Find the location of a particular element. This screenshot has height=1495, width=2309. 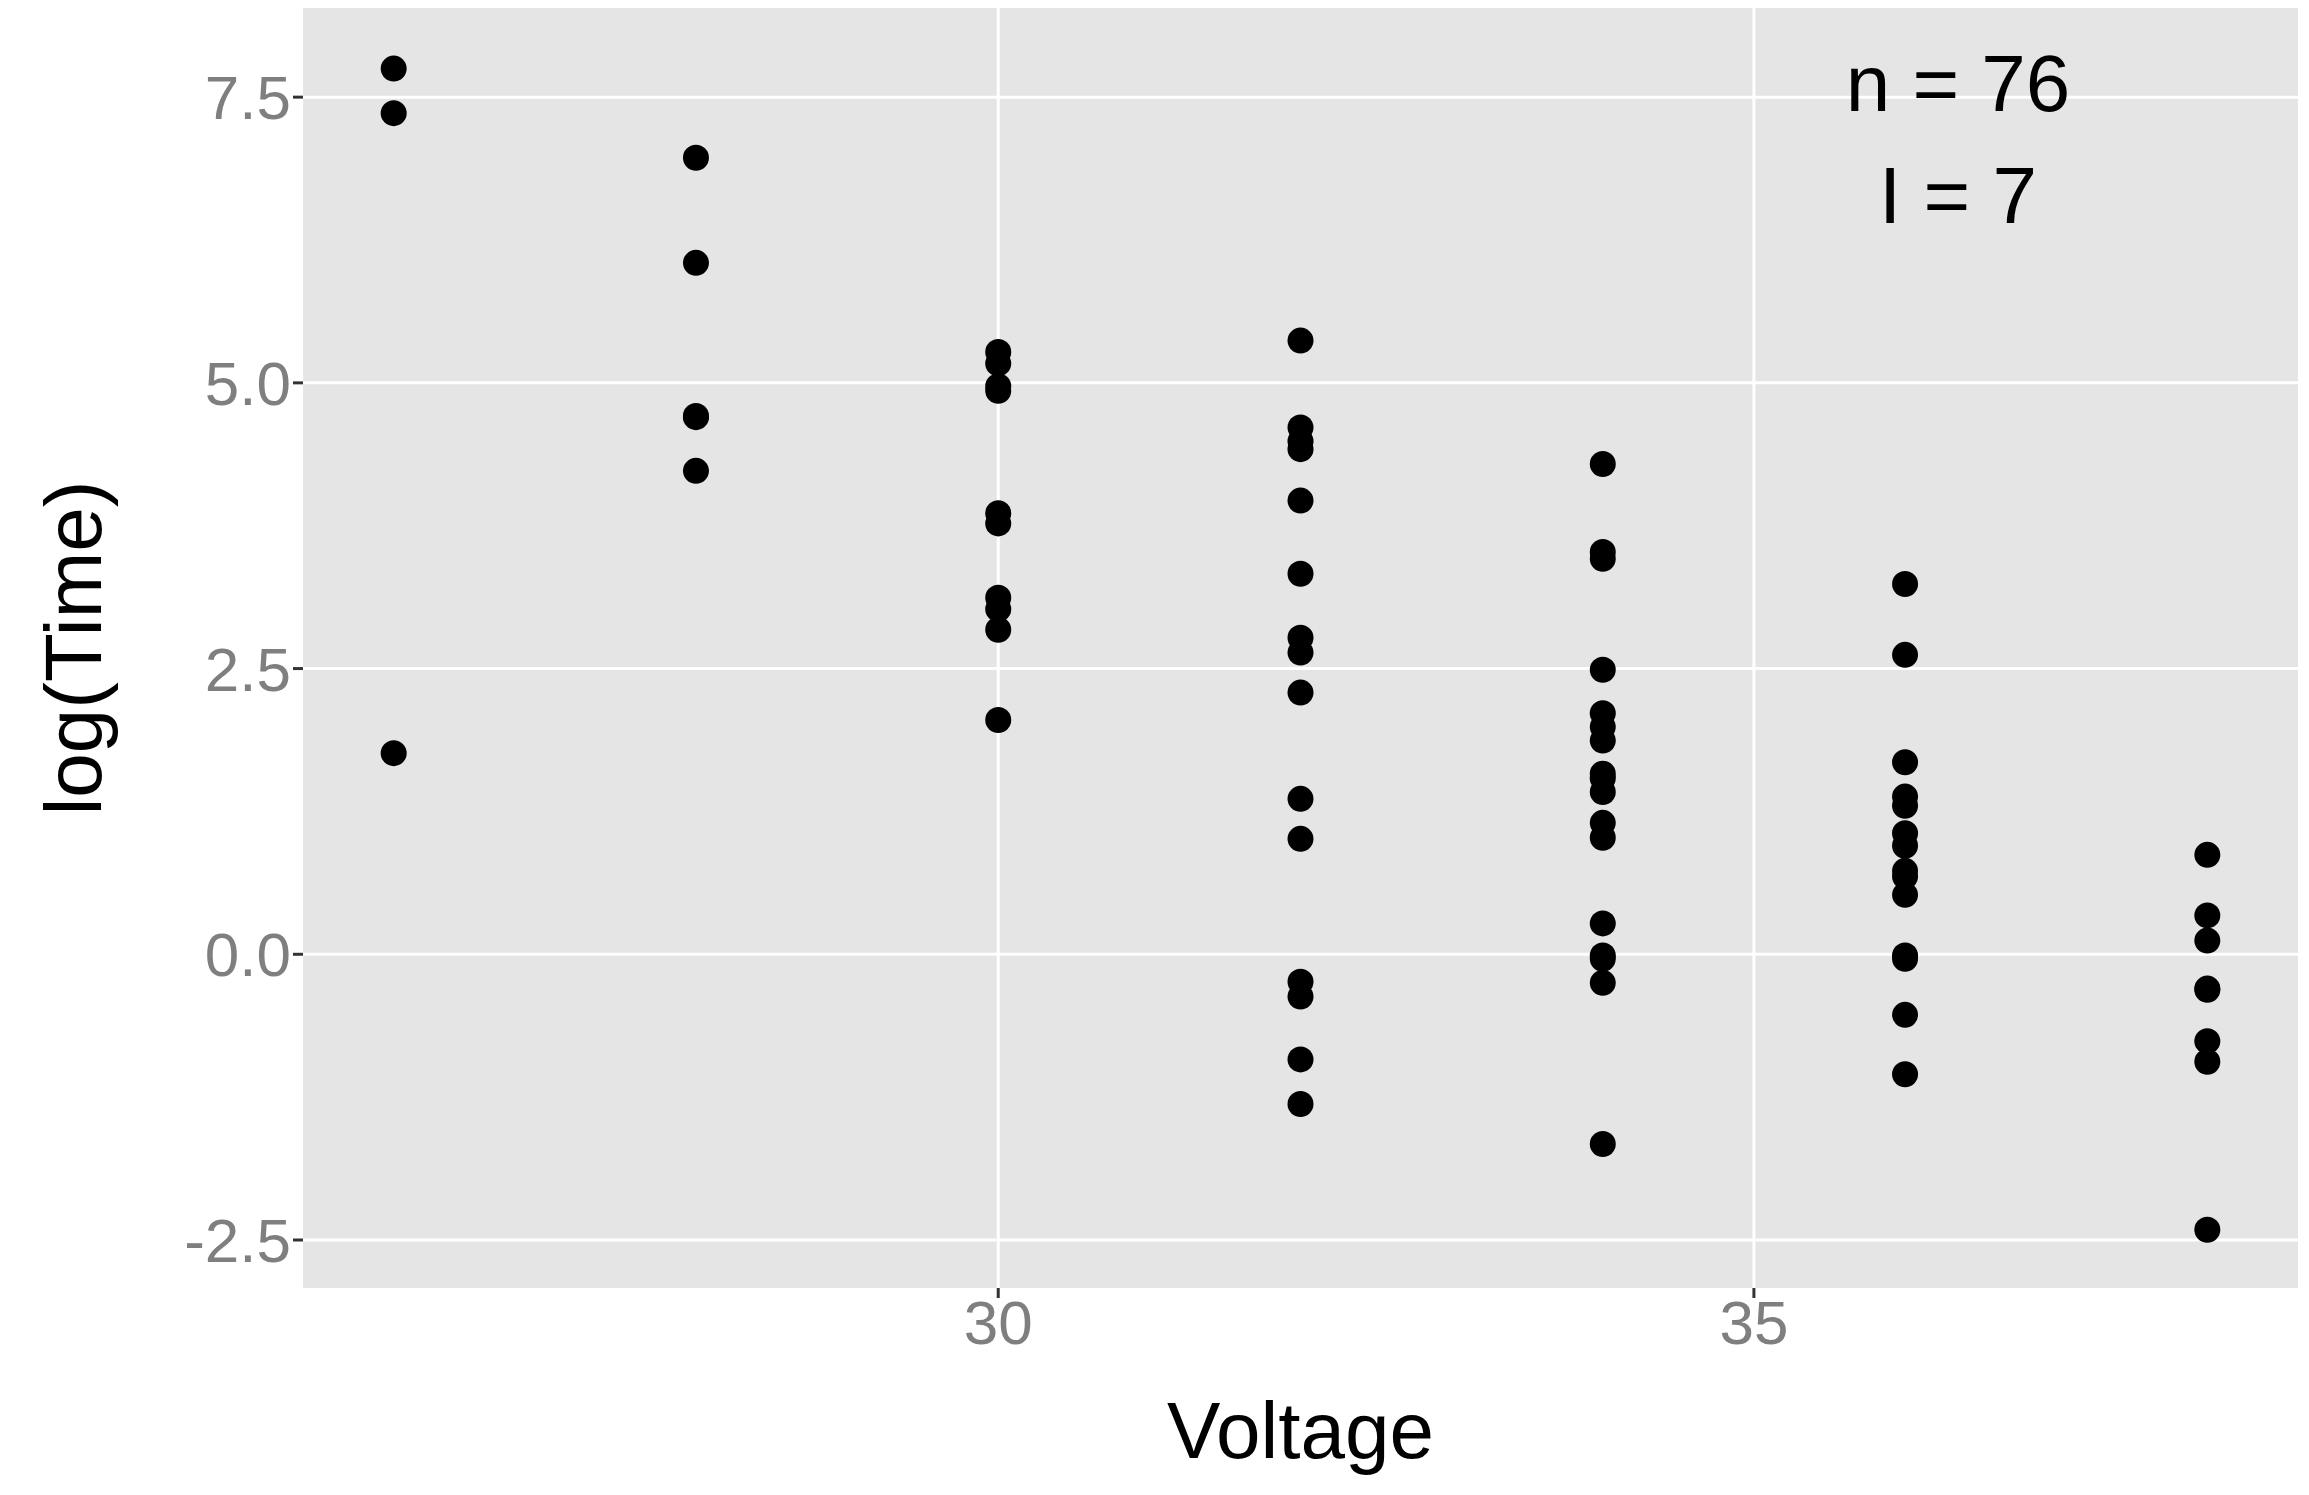

y-axis-title: log(Time) is located at coordinates (74, 648).